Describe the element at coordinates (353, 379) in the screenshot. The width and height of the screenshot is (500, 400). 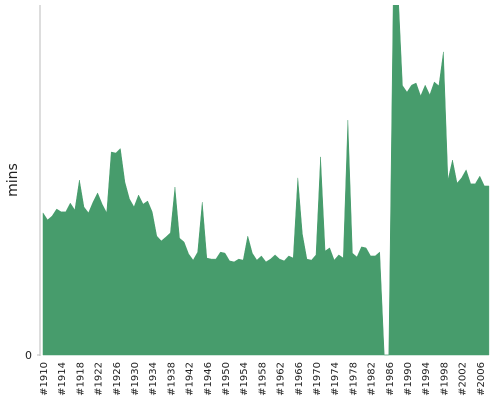
I see `x-tick-label: #1978` at that location.